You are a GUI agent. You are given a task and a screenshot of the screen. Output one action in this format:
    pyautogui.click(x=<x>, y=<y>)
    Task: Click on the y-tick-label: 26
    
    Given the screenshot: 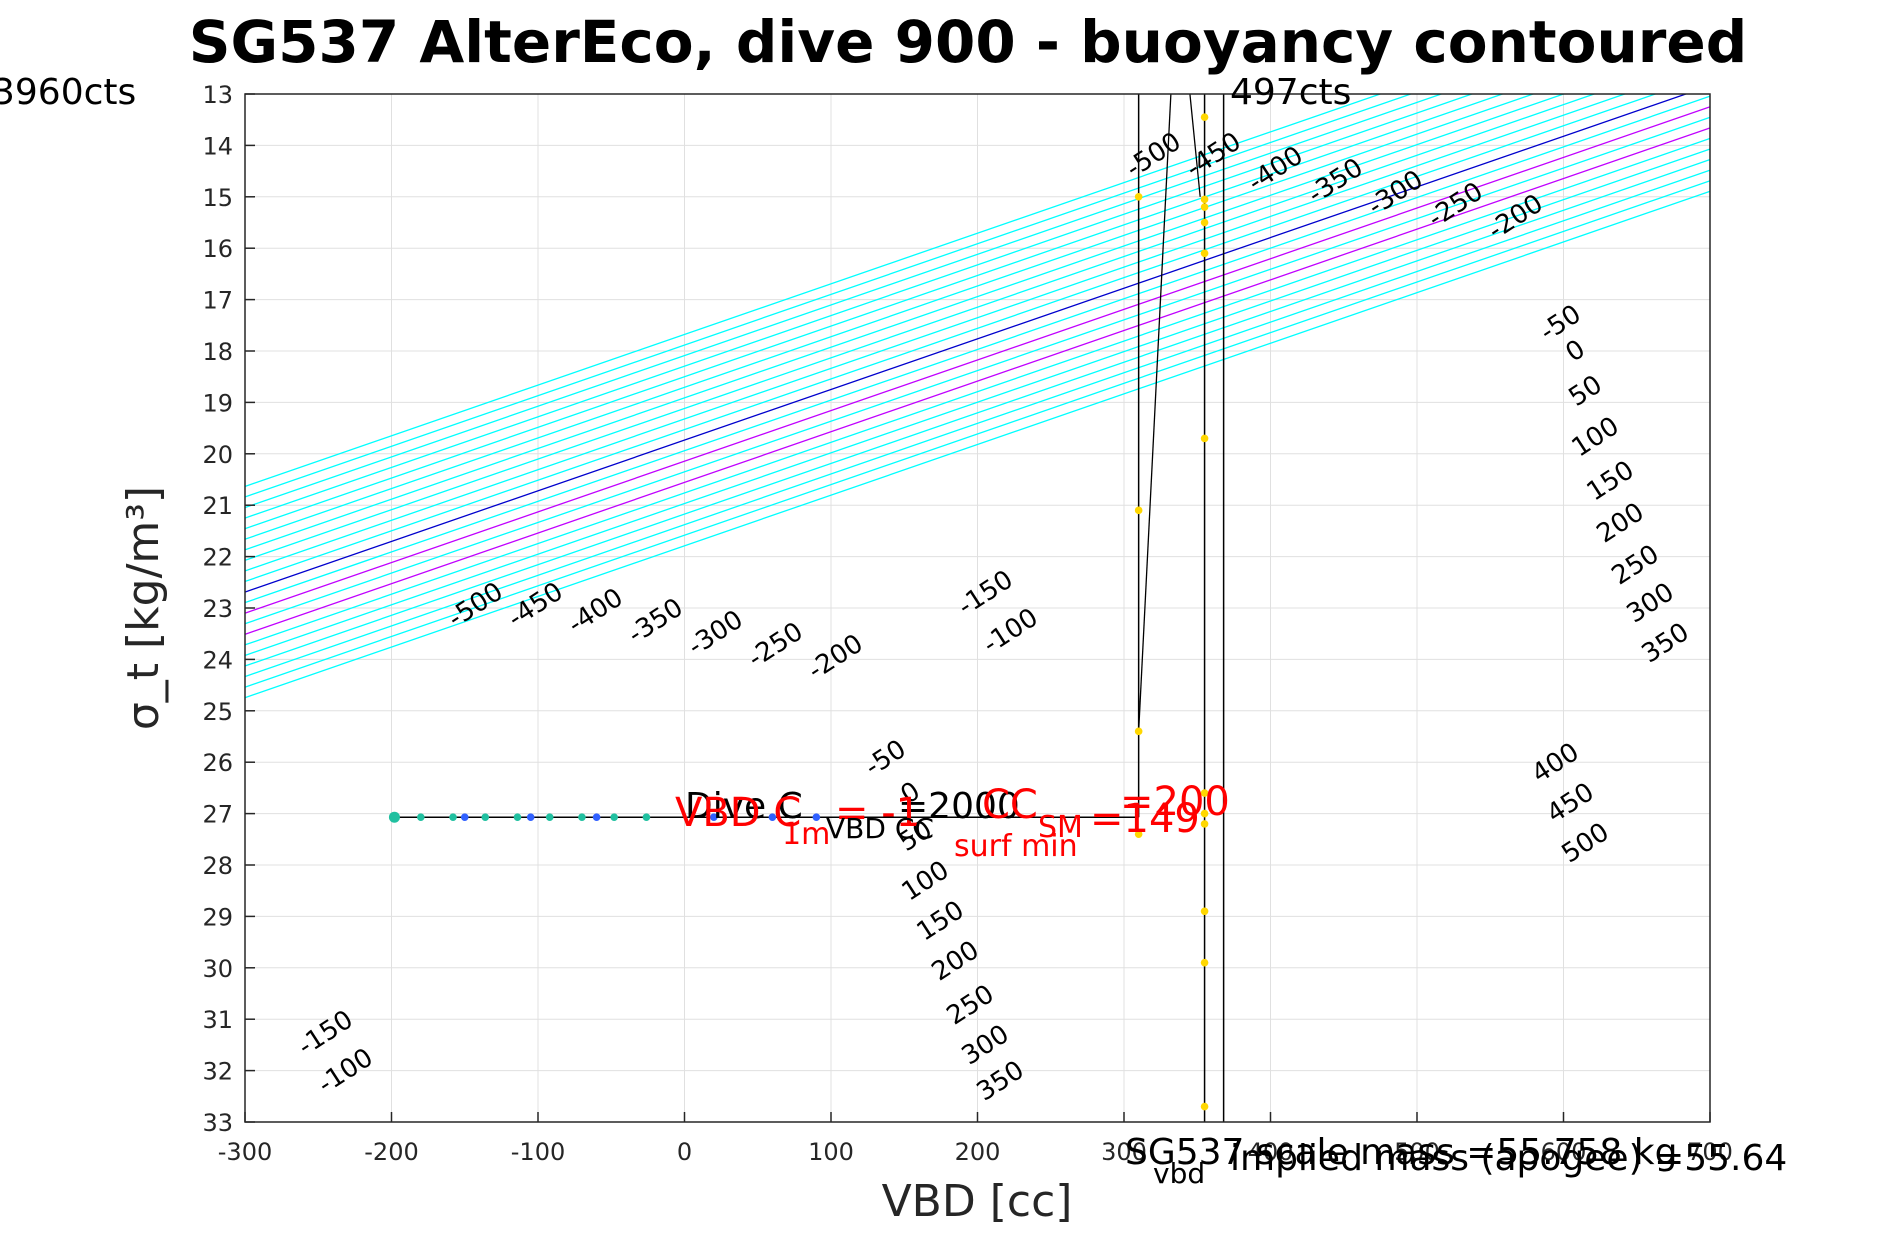 What is the action you would take?
    pyautogui.click(x=217, y=763)
    